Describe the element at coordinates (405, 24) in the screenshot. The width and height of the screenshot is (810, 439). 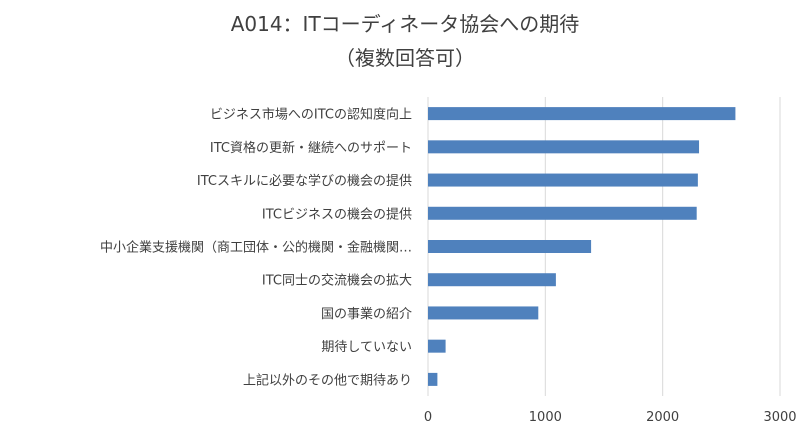
I see `chart-title: A014：ITコーディネータ協会への期待` at that location.